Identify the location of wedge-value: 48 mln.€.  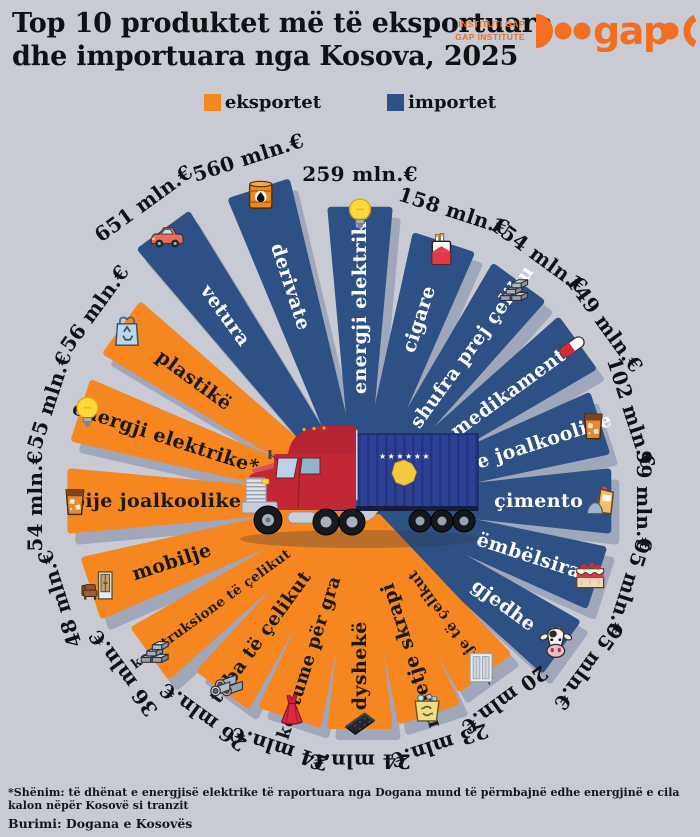
(60, 599).